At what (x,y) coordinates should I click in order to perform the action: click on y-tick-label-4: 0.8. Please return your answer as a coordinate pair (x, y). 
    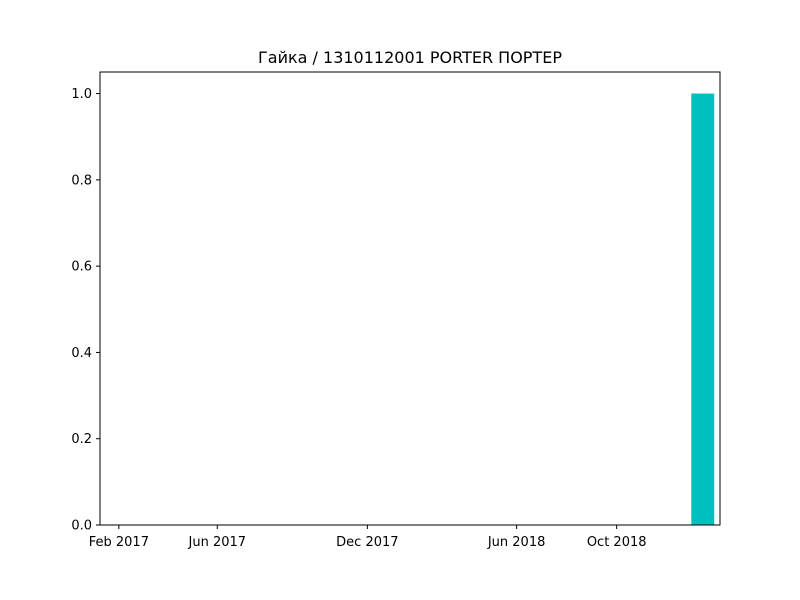
    Looking at the image, I should click on (81, 180).